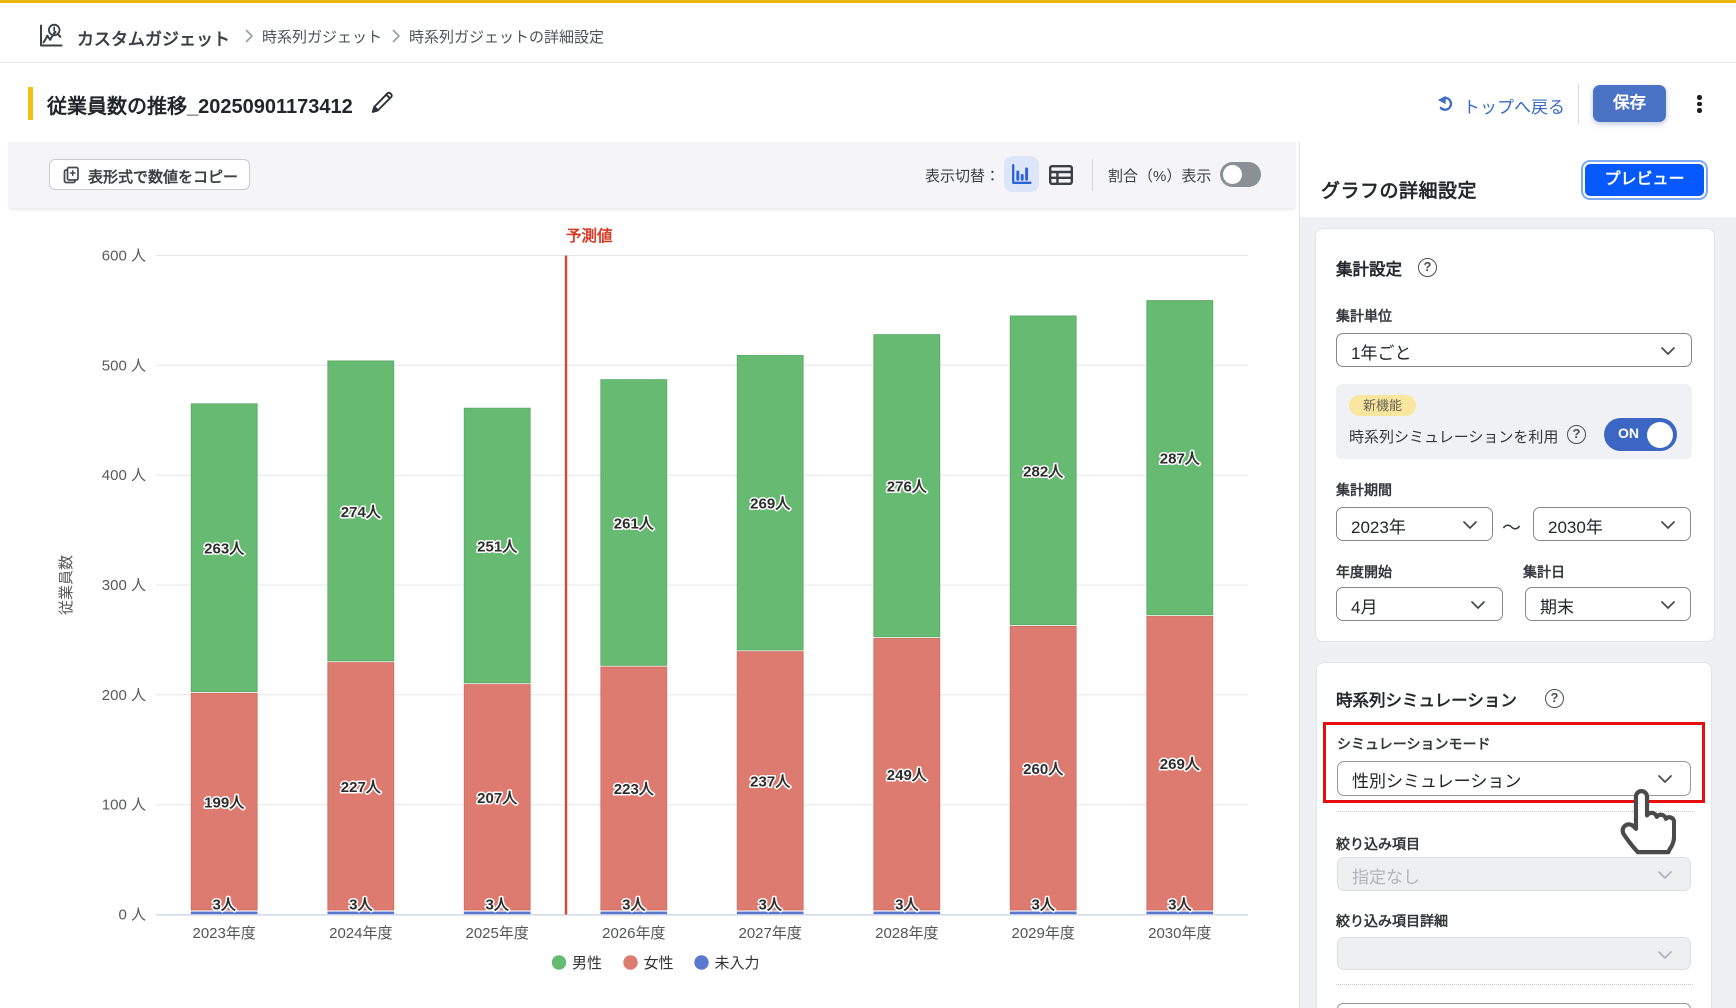  I want to click on svg-text: 2025年度, so click(497, 933).